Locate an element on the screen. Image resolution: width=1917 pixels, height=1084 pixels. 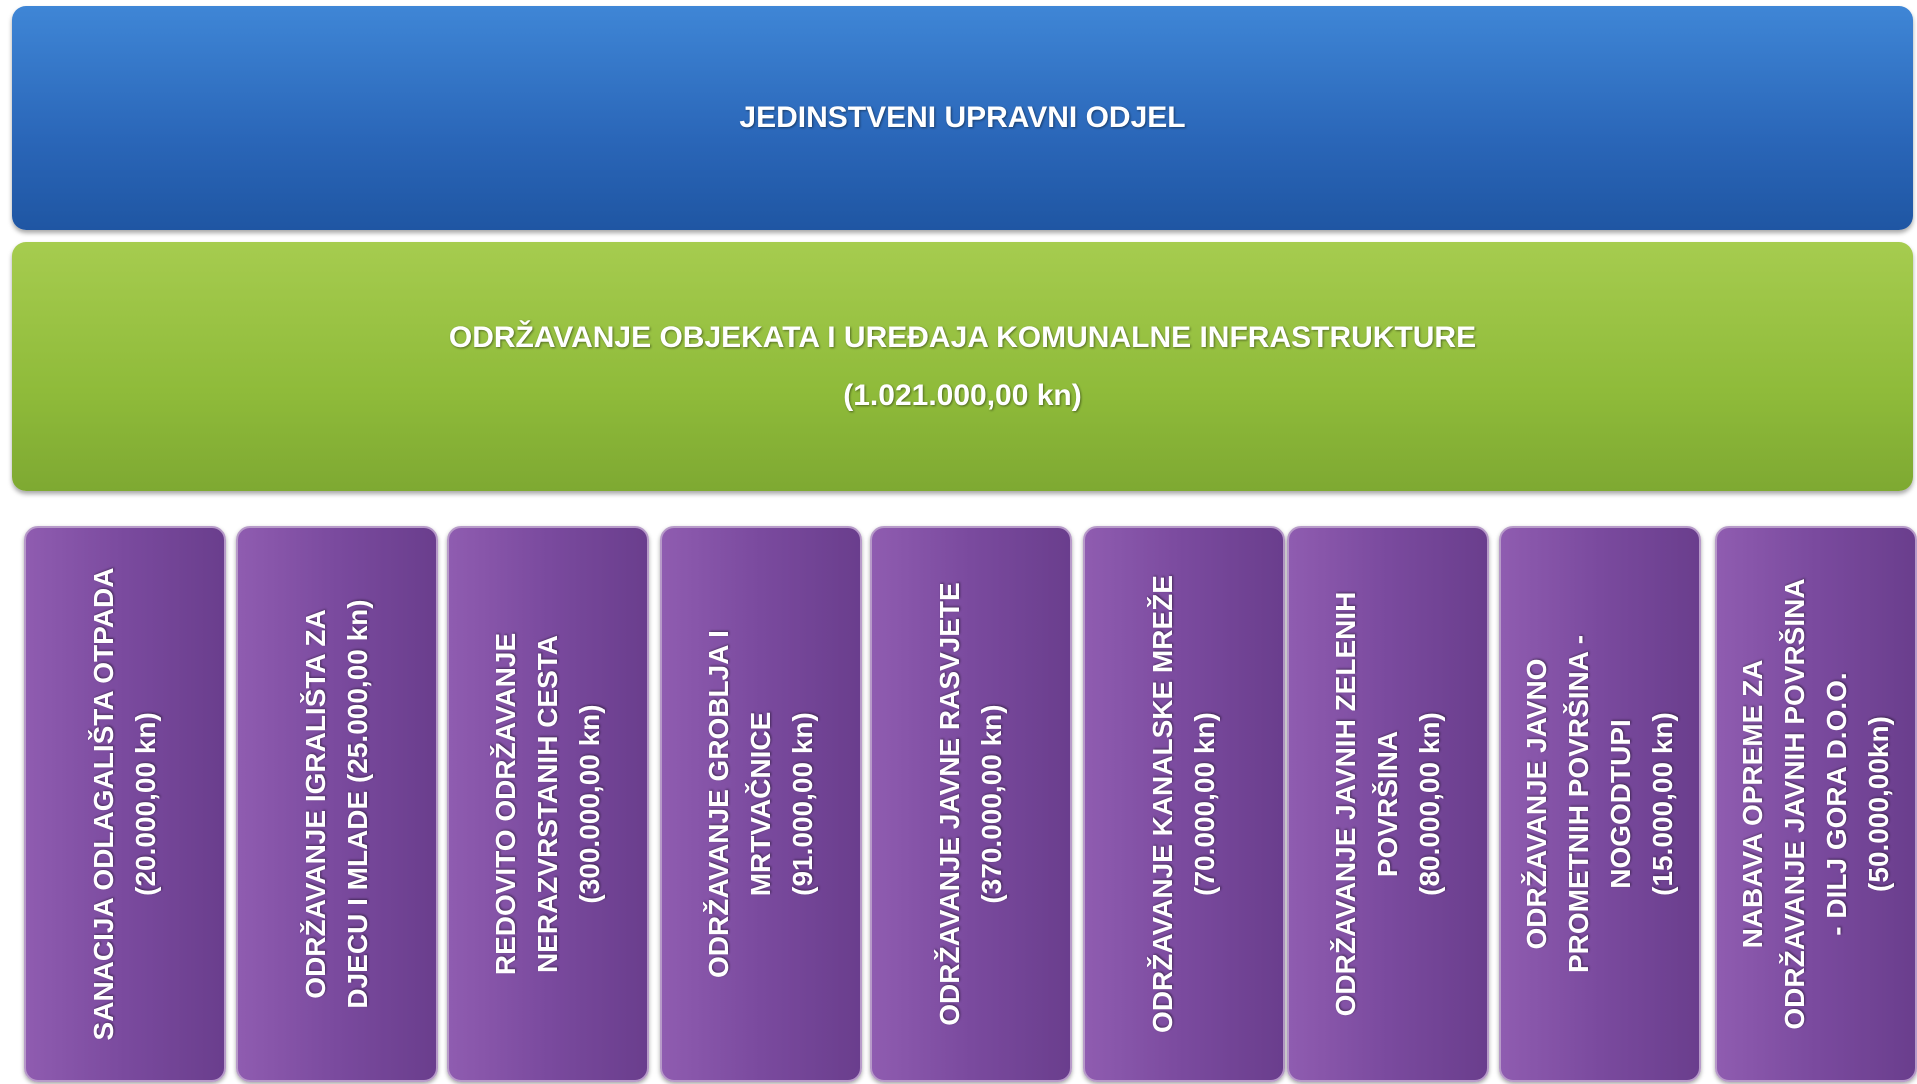
item-line: (91.000,00 kn) is located at coordinates (802, 804).